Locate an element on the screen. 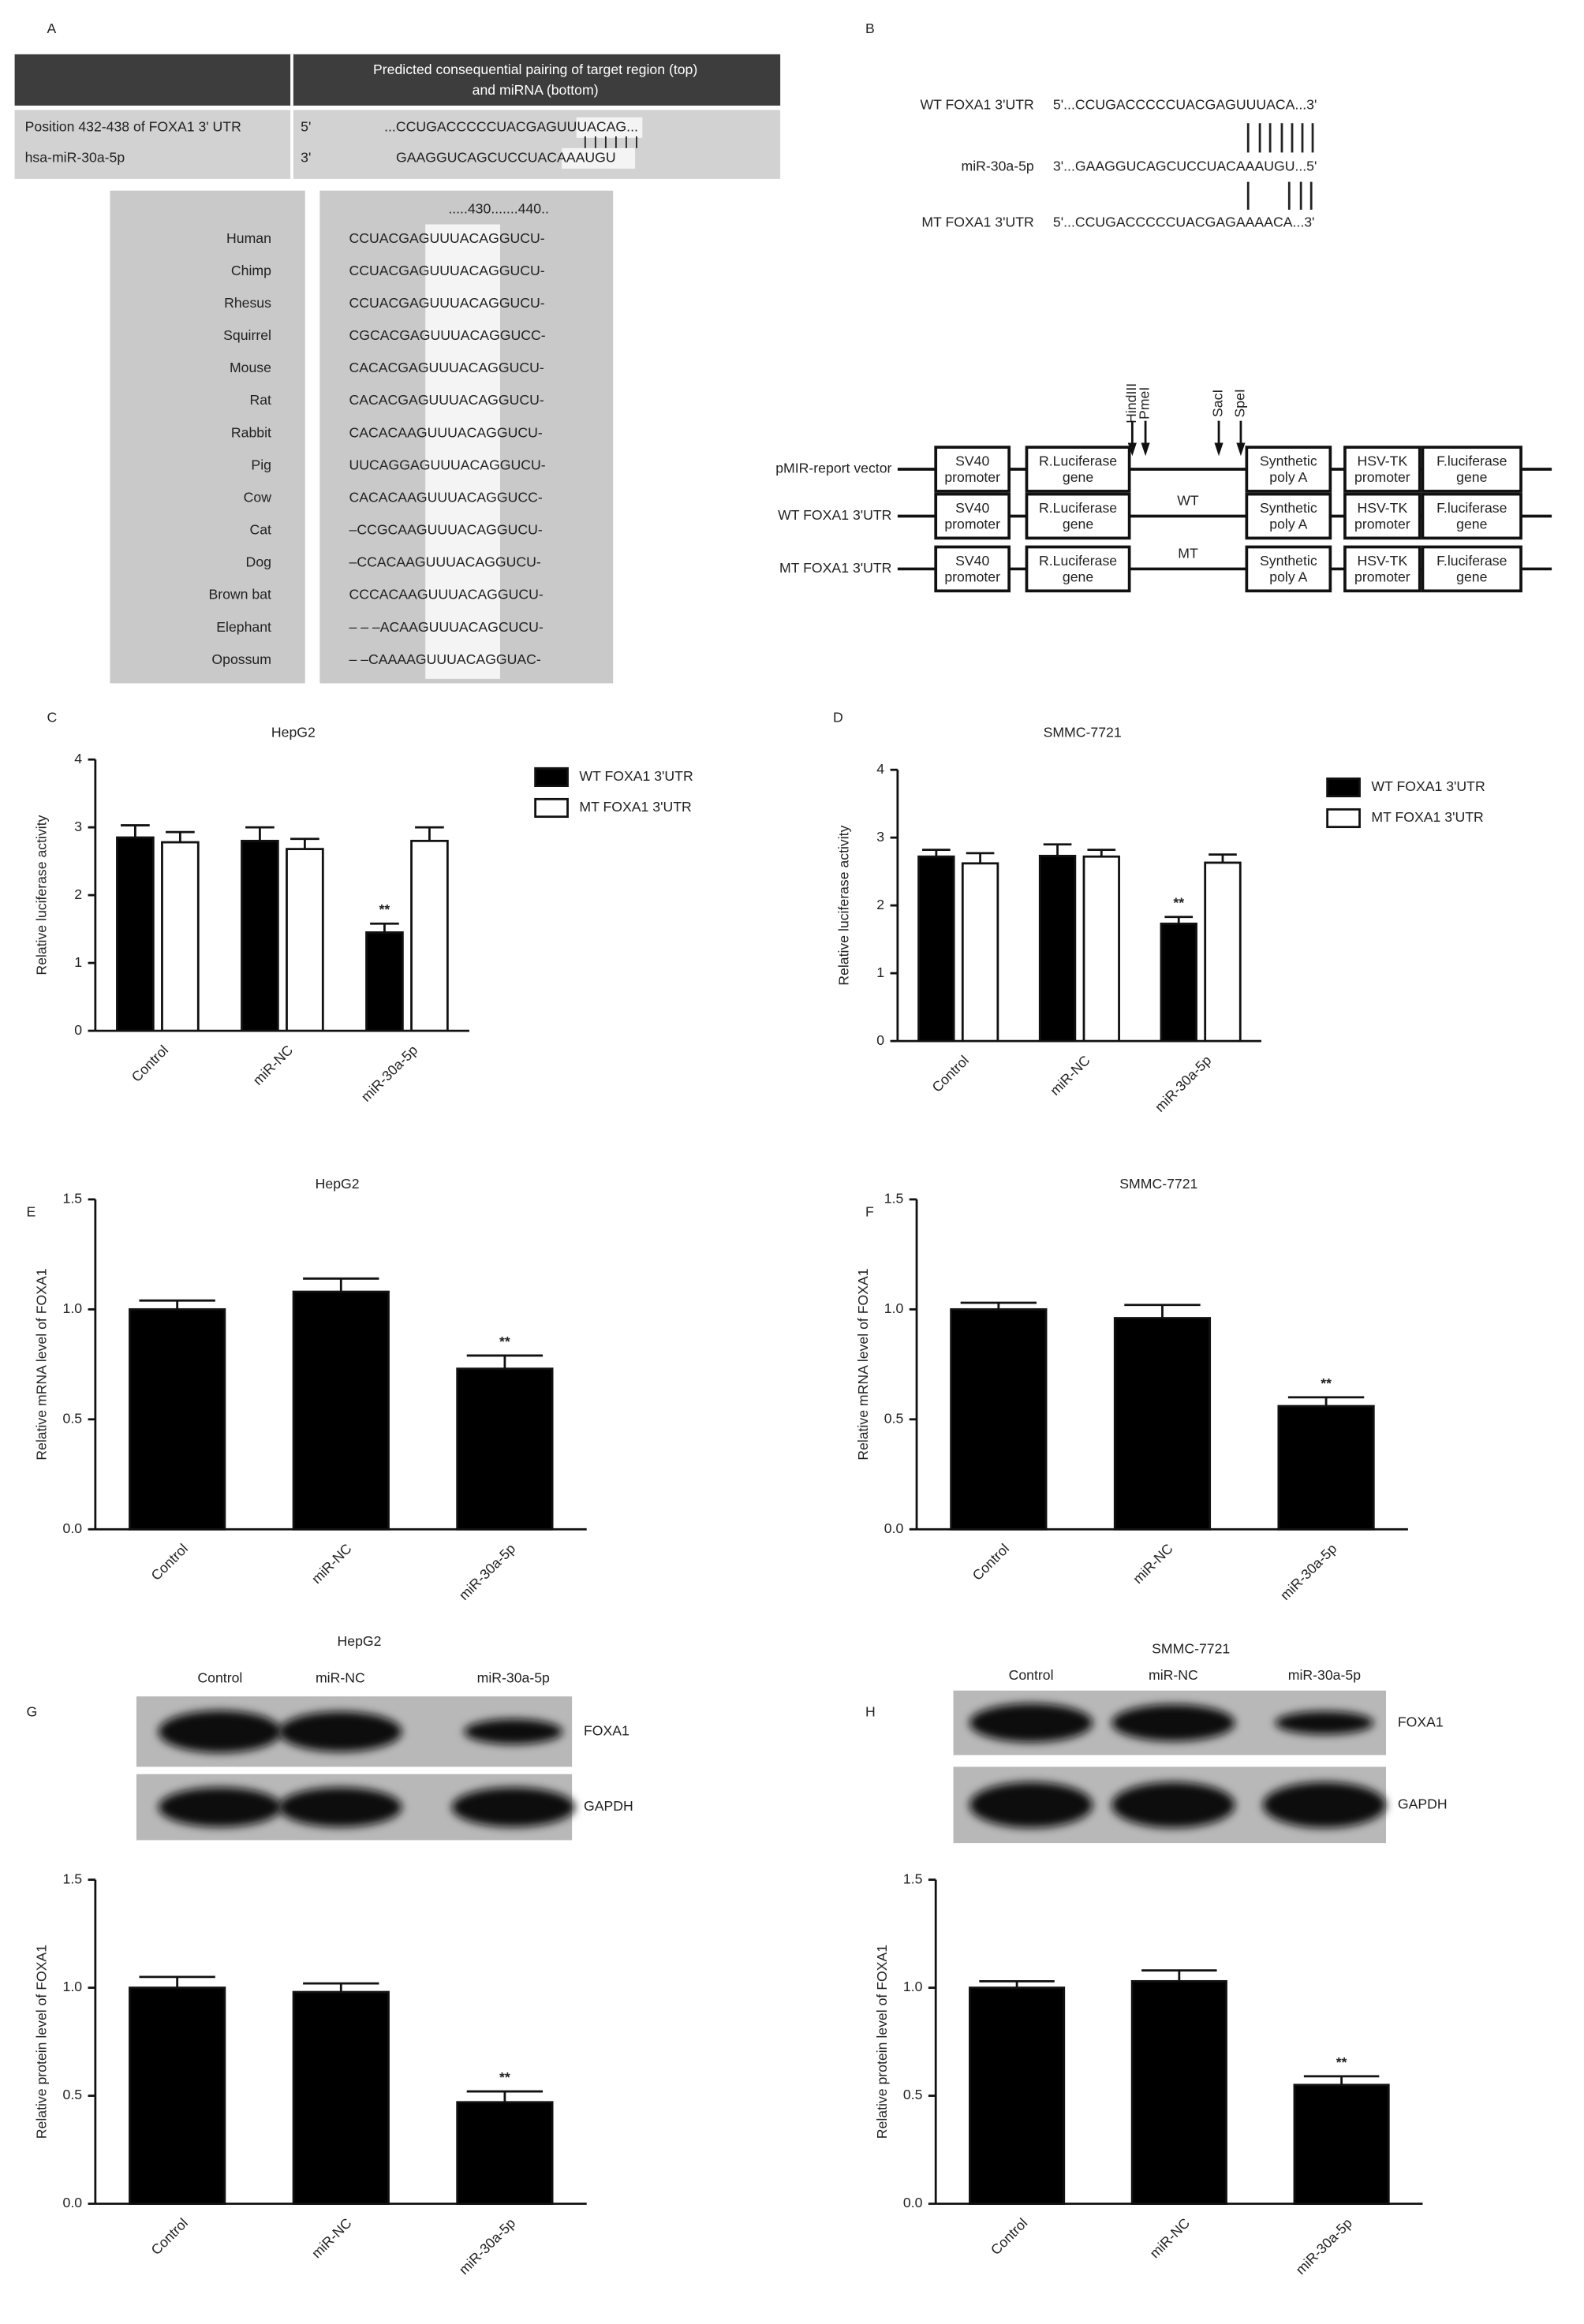  seed-highlight is located at coordinates (609, 127).